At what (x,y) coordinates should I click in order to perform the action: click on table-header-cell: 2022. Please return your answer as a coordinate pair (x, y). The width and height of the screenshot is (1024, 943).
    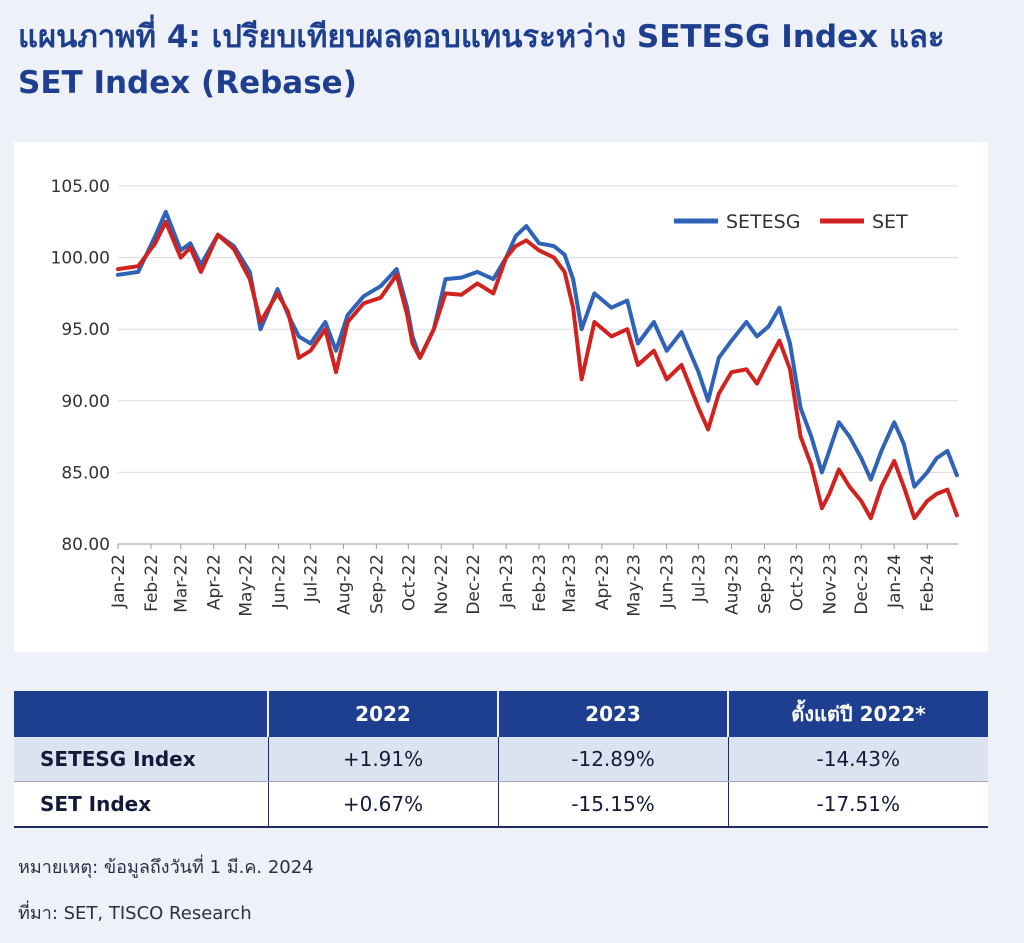
    Looking at the image, I should click on (383, 714).